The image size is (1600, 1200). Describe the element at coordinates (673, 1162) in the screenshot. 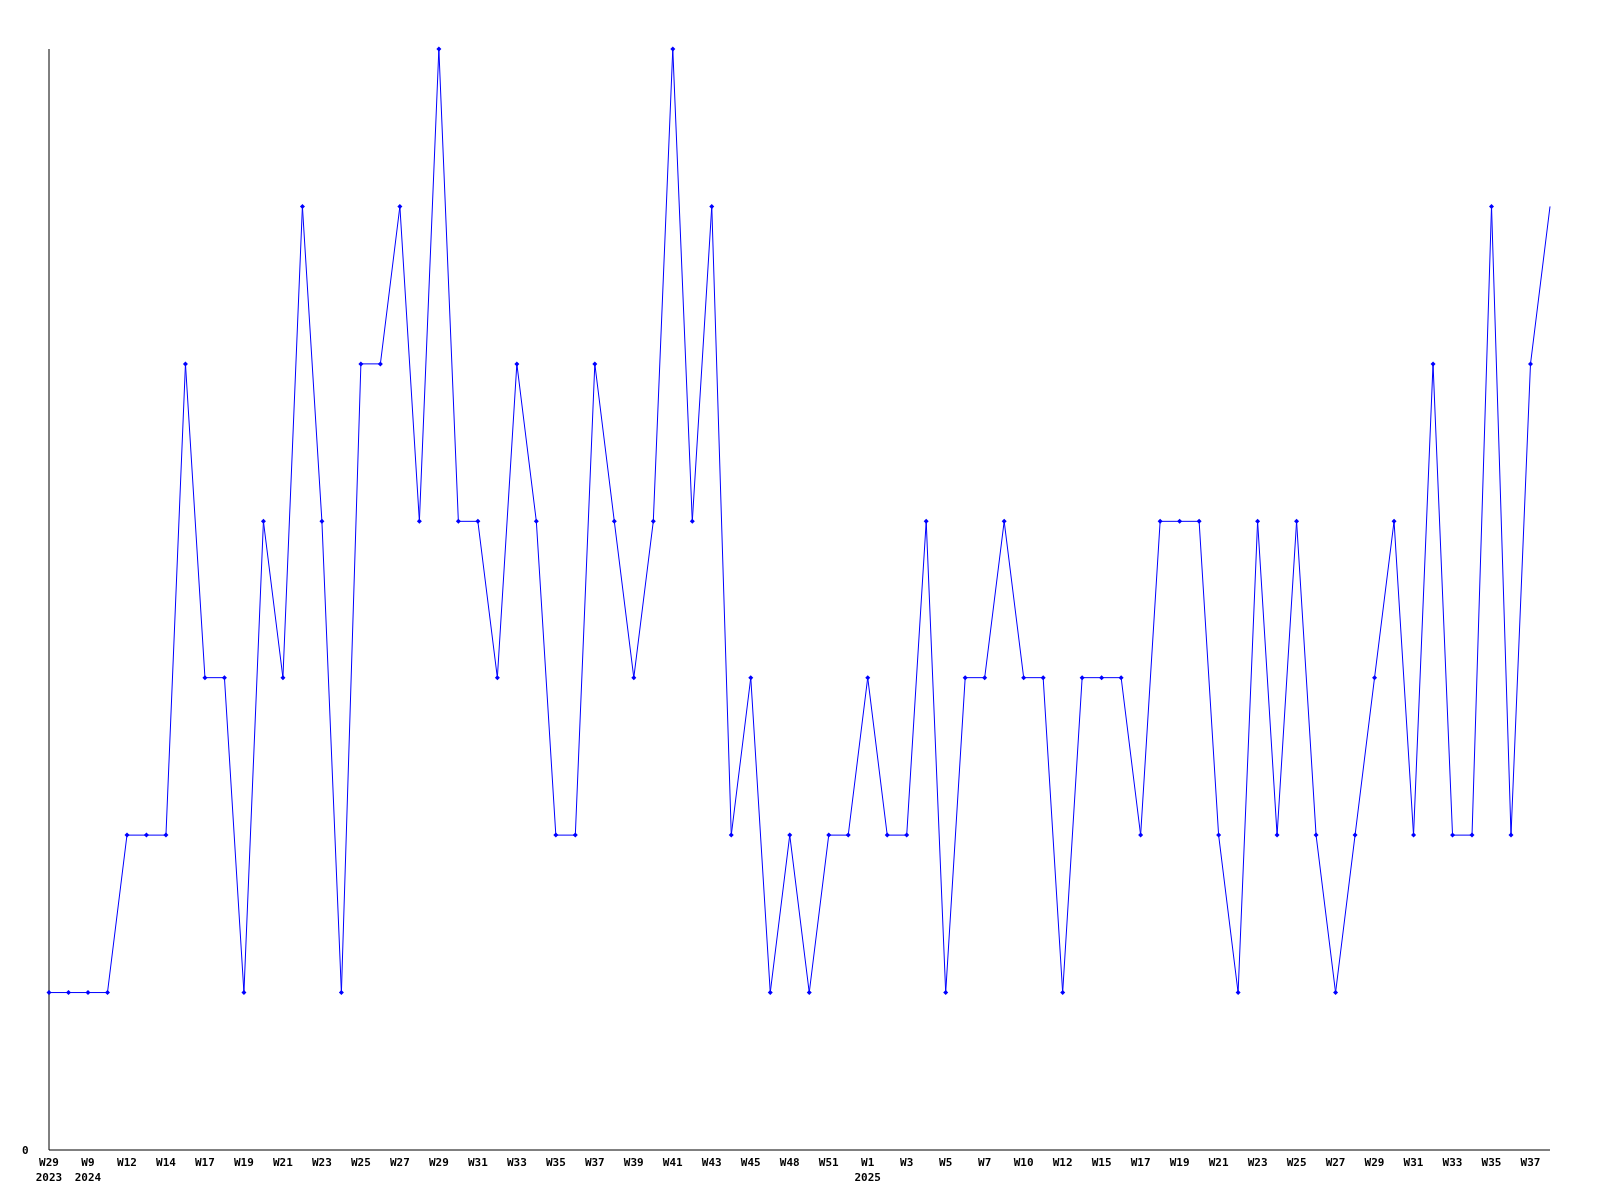

I see `x-tick-label: W41` at that location.